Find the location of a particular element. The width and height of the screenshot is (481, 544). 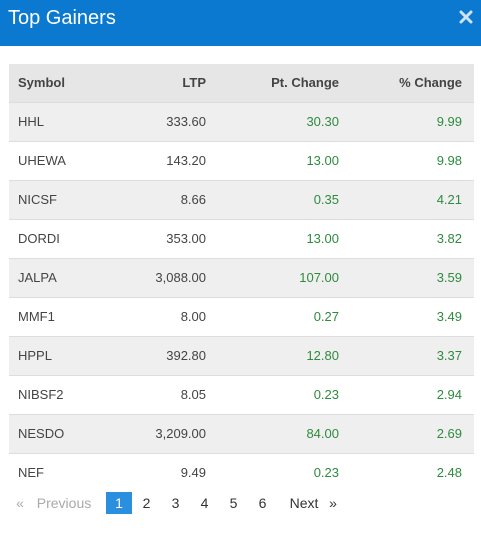

cell-pct-change: 3.49 is located at coordinates (406, 316).